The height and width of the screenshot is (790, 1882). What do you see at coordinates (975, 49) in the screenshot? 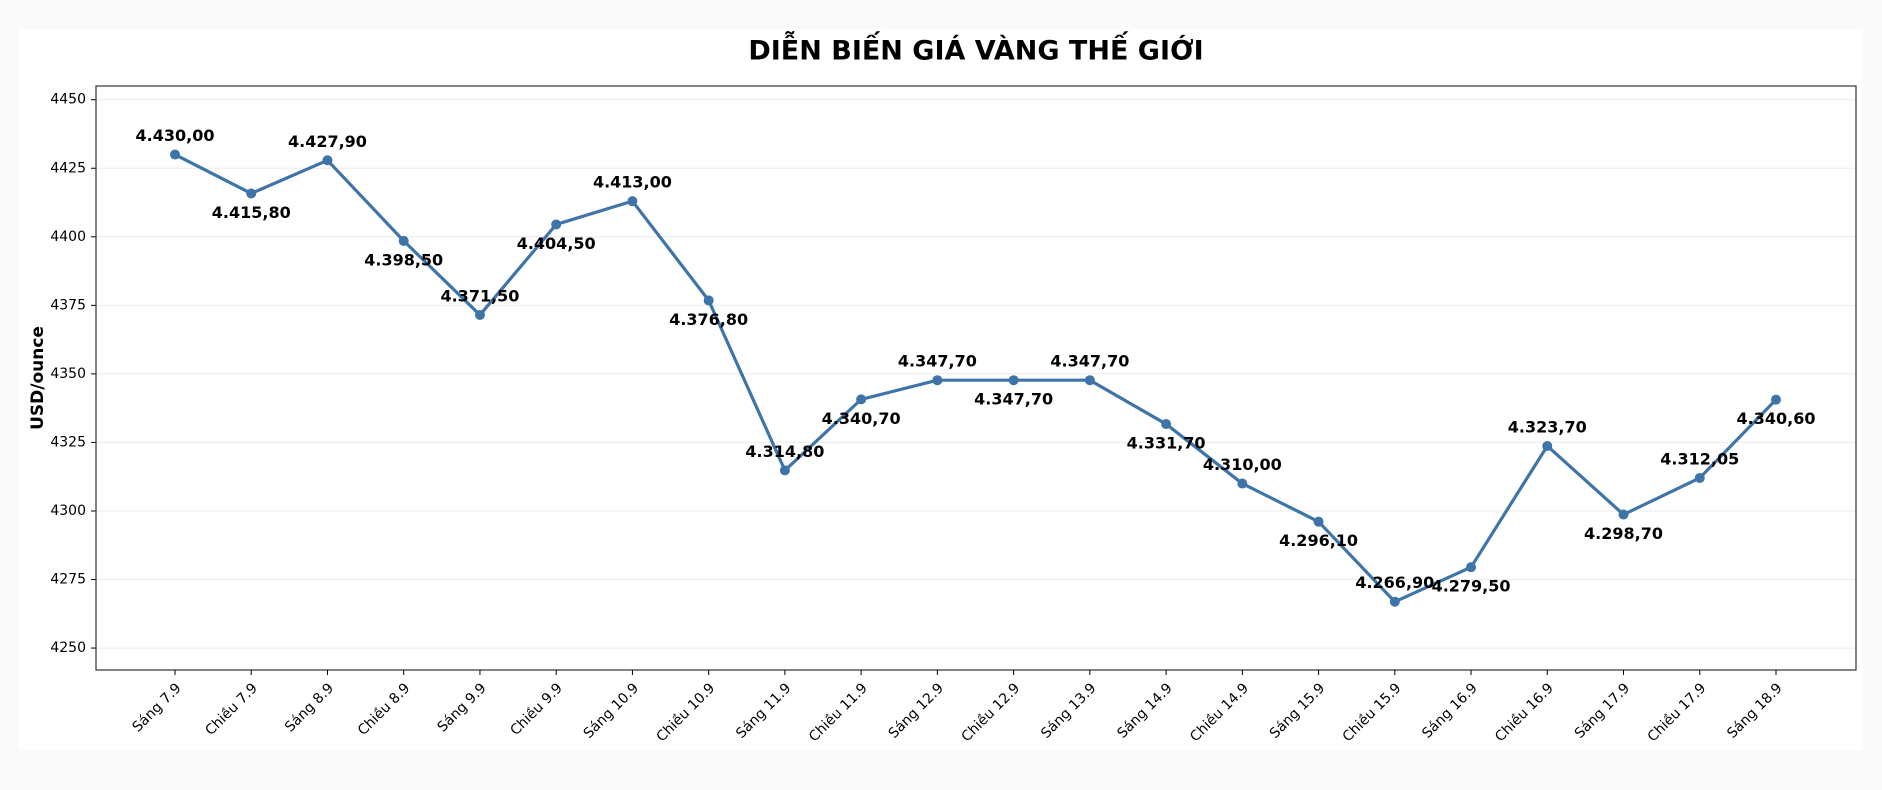
I see `chart-title: DIỄN BIẾN GIÁ VÀNG THẾ GIỚI` at bounding box center [975, 49].